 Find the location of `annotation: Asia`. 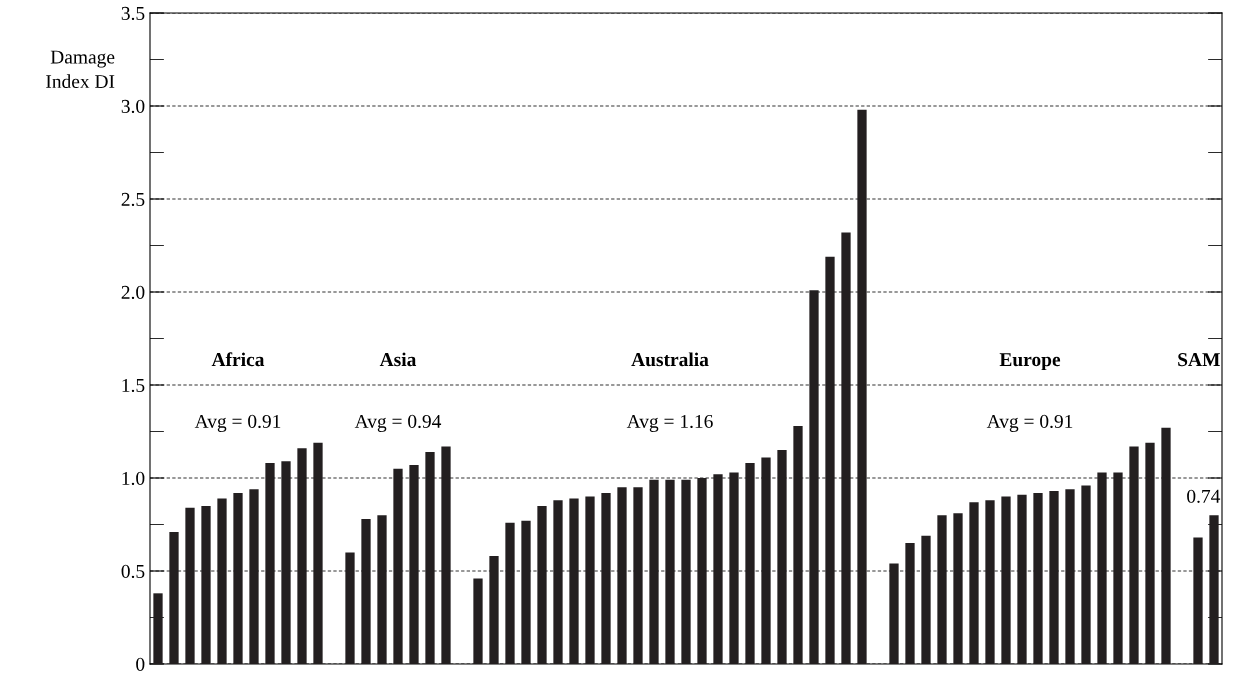

annotation: Asia is located at coordinates (398, 359).